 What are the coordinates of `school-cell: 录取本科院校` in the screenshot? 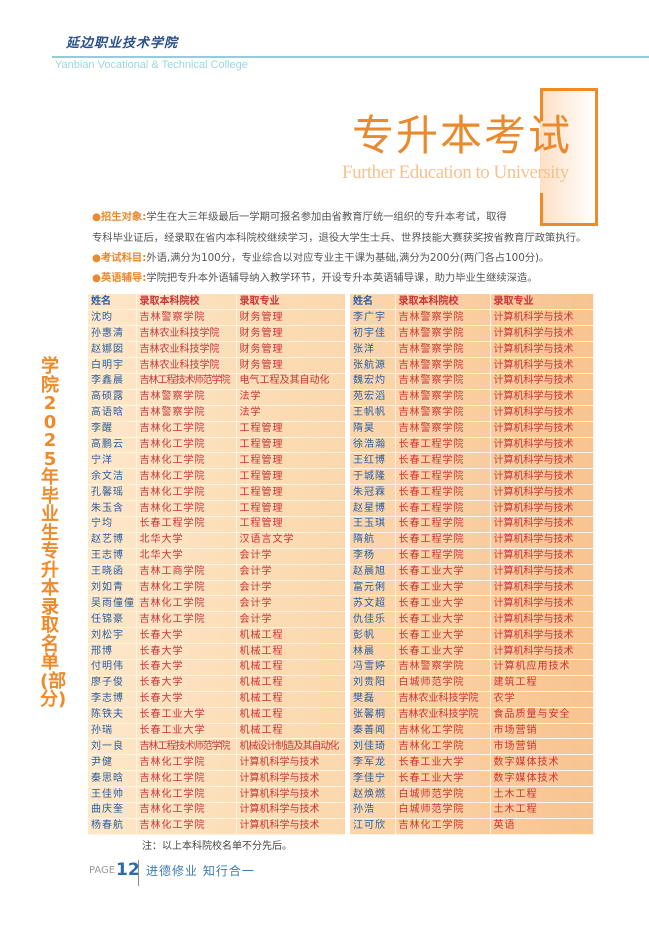 It's located at (186, 302).